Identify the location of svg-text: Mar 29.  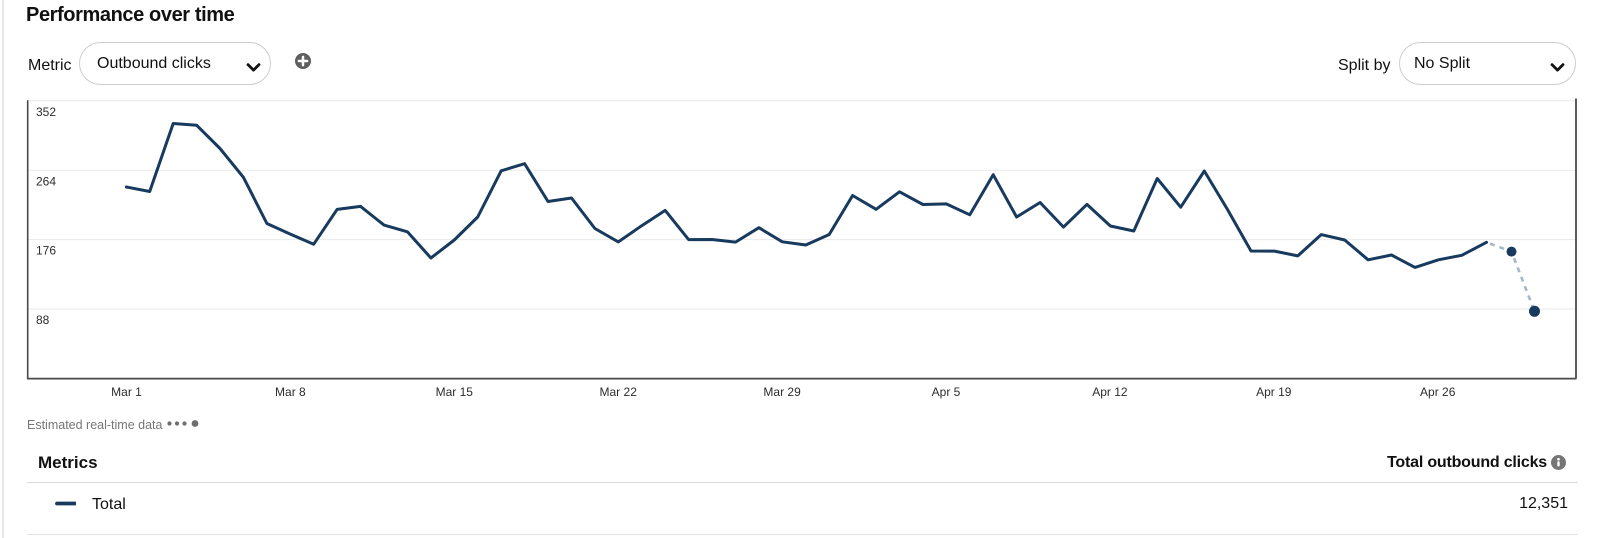
(782, 392).